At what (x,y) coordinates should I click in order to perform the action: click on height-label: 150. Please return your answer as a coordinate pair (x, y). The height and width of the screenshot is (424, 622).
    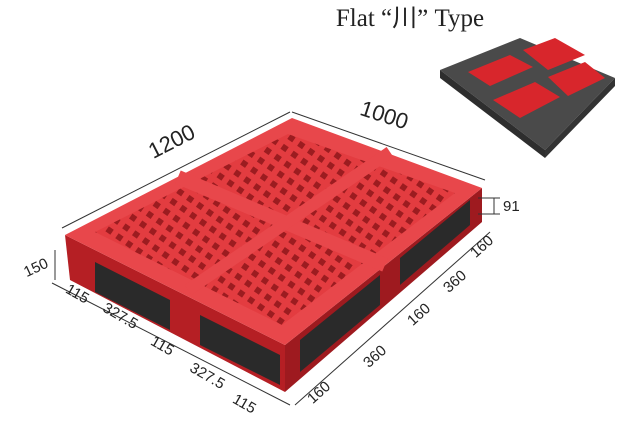
    Looking at the image, I should click on (36, 268).